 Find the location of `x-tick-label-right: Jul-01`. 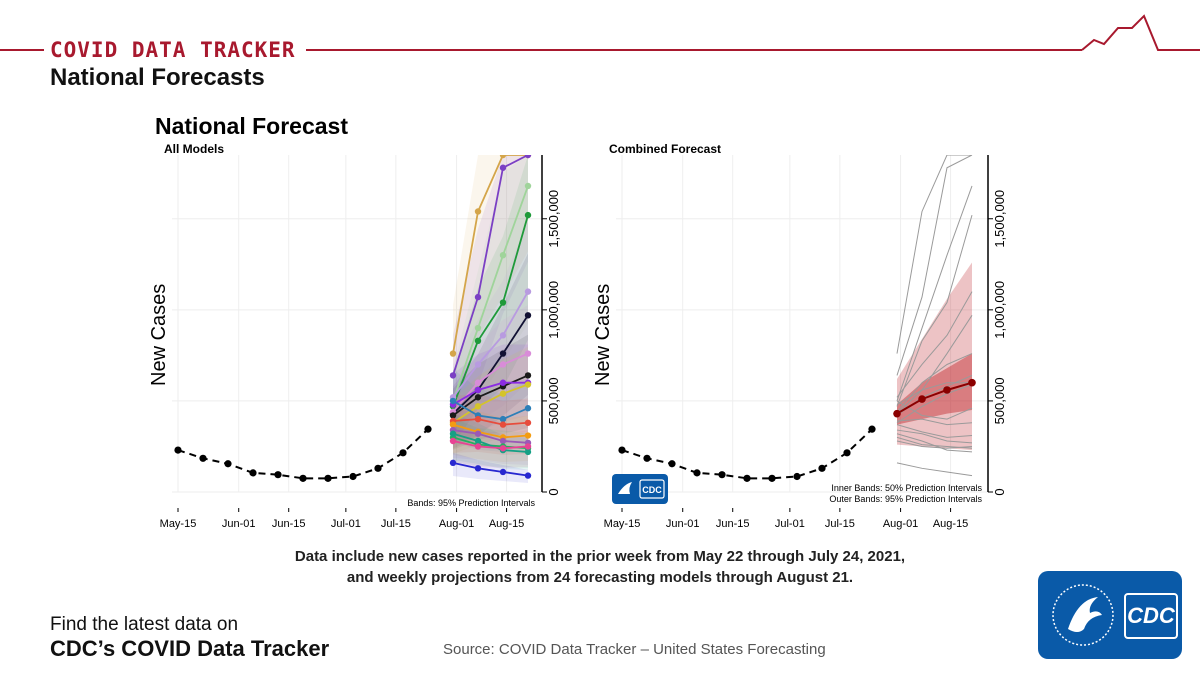

x-tick-label-right: Jul-01 is located at coordinates (790, 524).